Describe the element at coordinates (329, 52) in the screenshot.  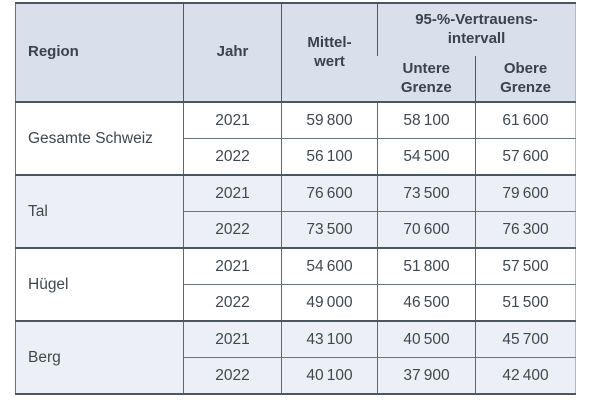
I see `column-header-mittelwert: Mittel- wert` at that location.